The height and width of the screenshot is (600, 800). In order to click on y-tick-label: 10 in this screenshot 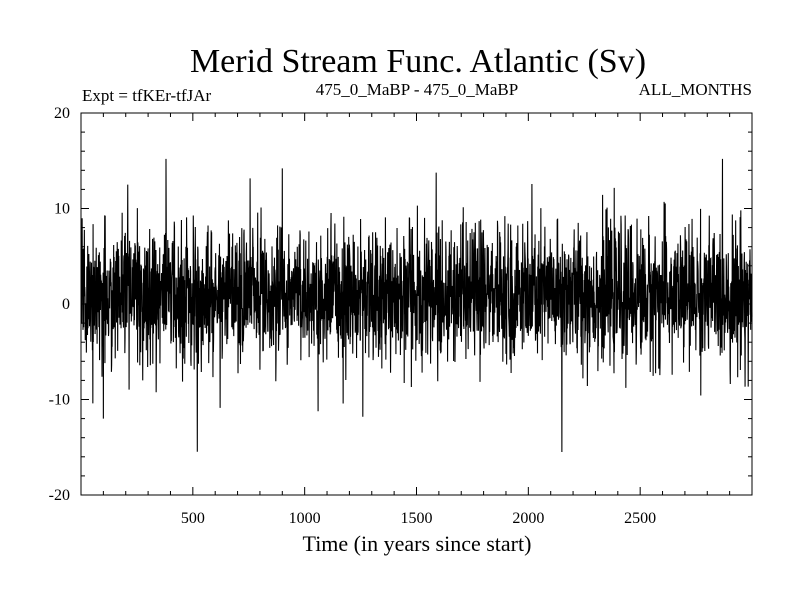, I will do `click(62, 209)`.